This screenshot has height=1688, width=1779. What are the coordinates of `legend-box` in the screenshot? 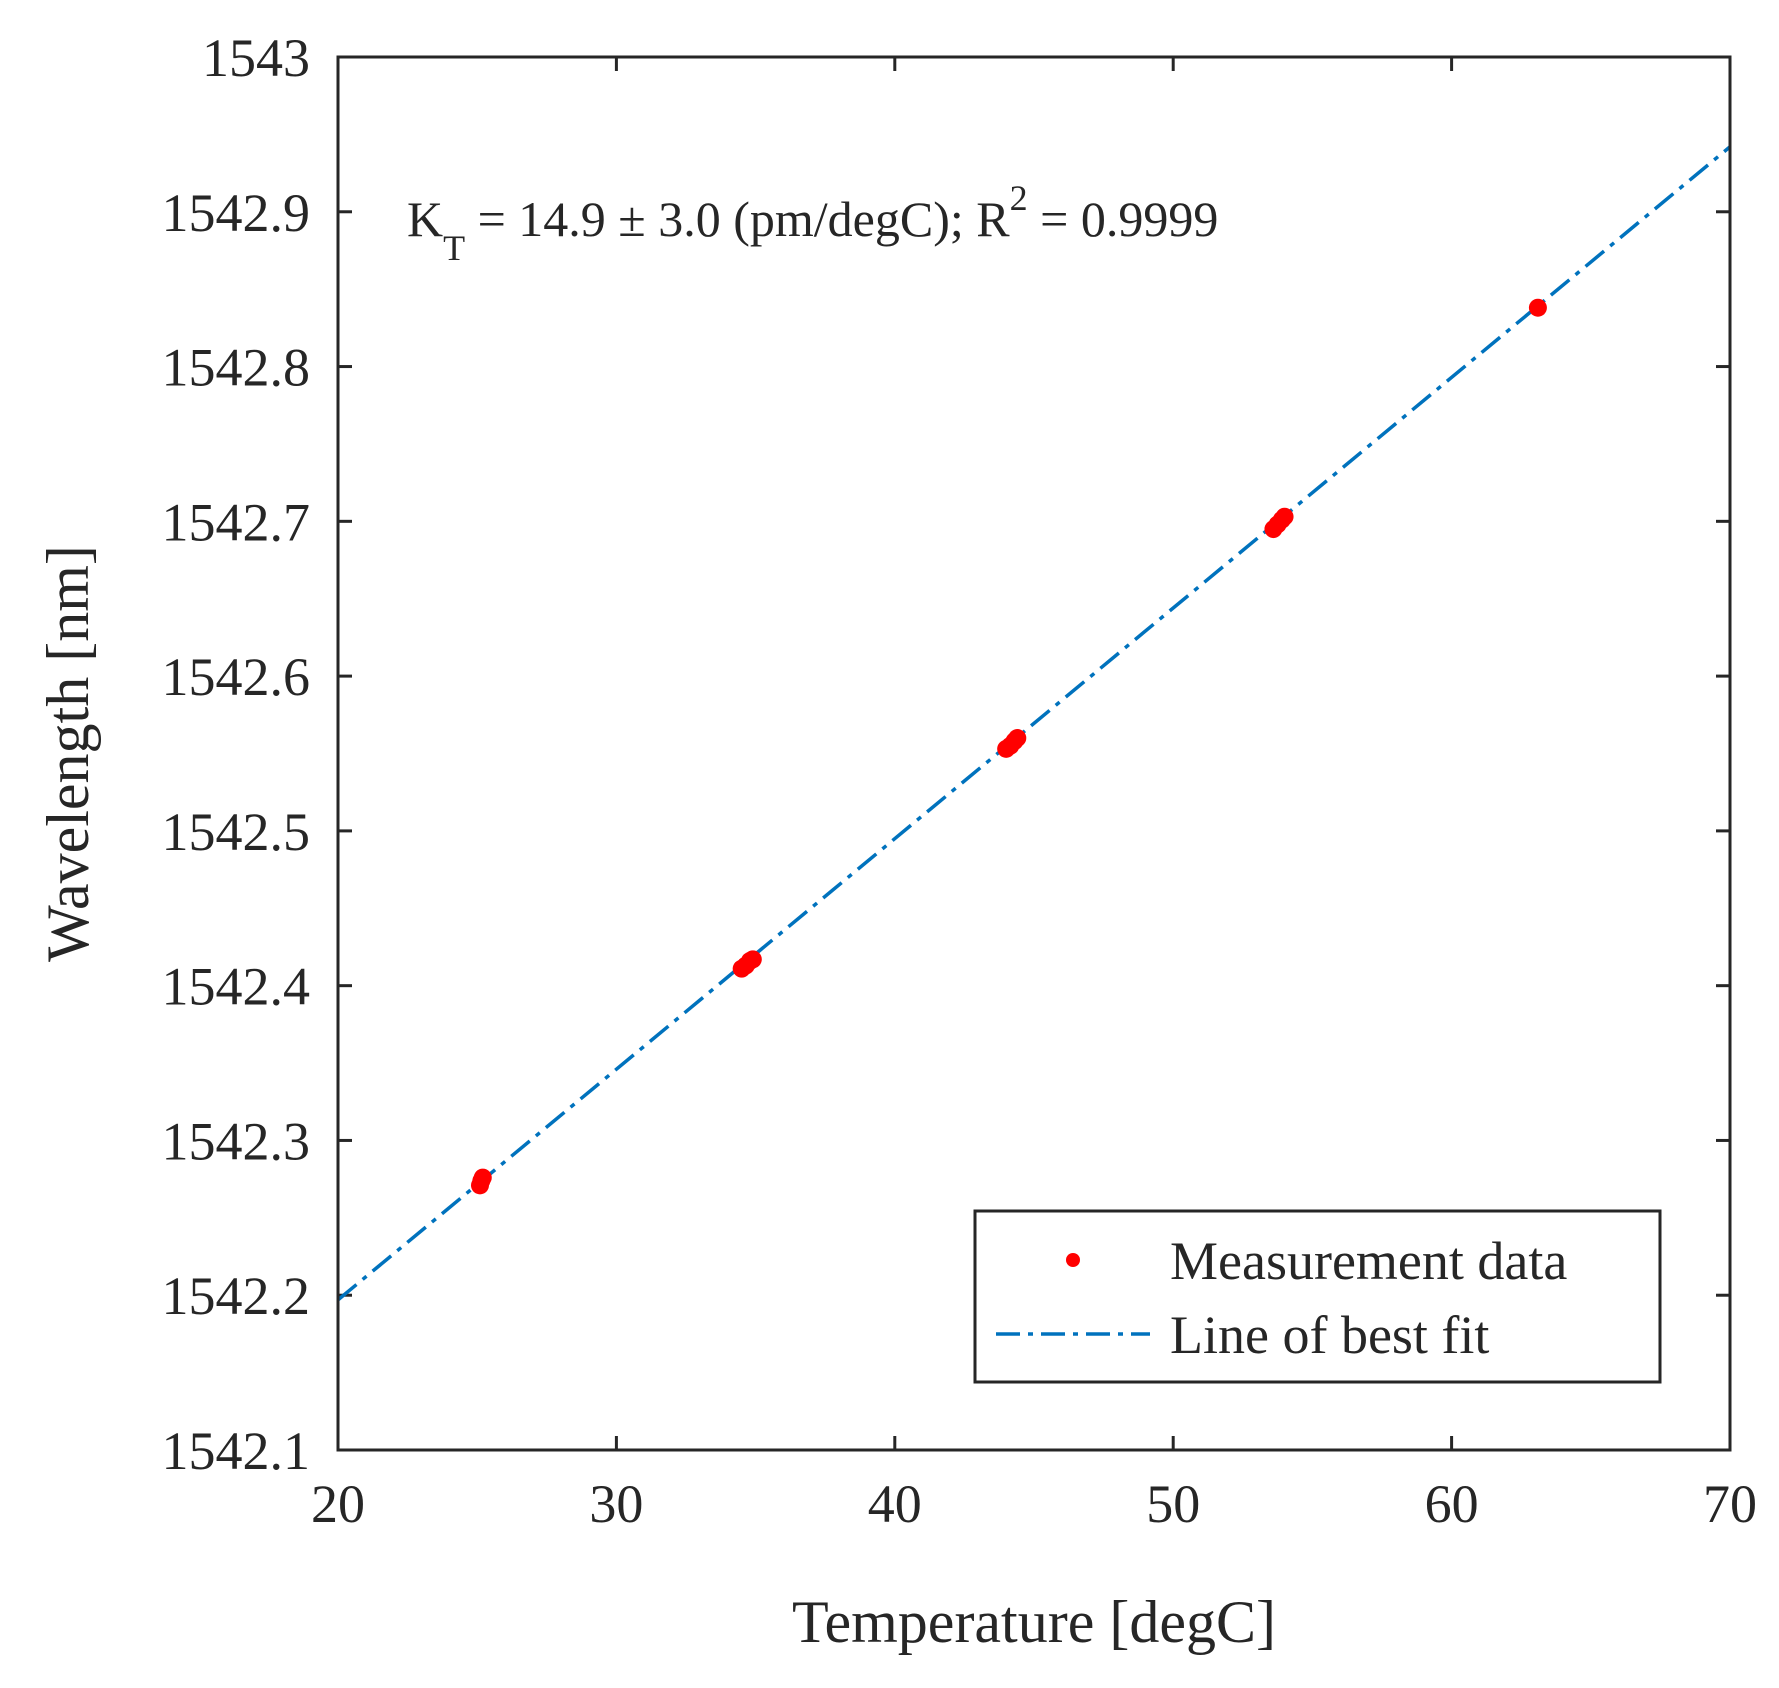 It's located at (1317, 1296).